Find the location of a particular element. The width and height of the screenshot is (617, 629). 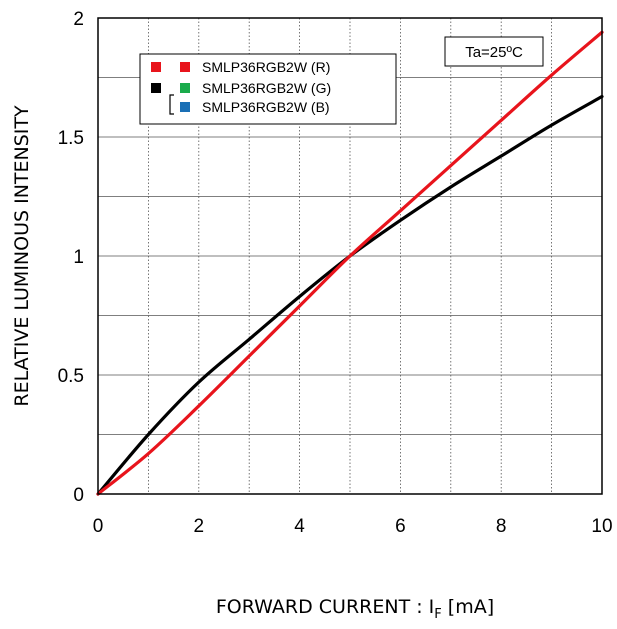

y-tick-label: 2 is located at coordinates (78, 19).